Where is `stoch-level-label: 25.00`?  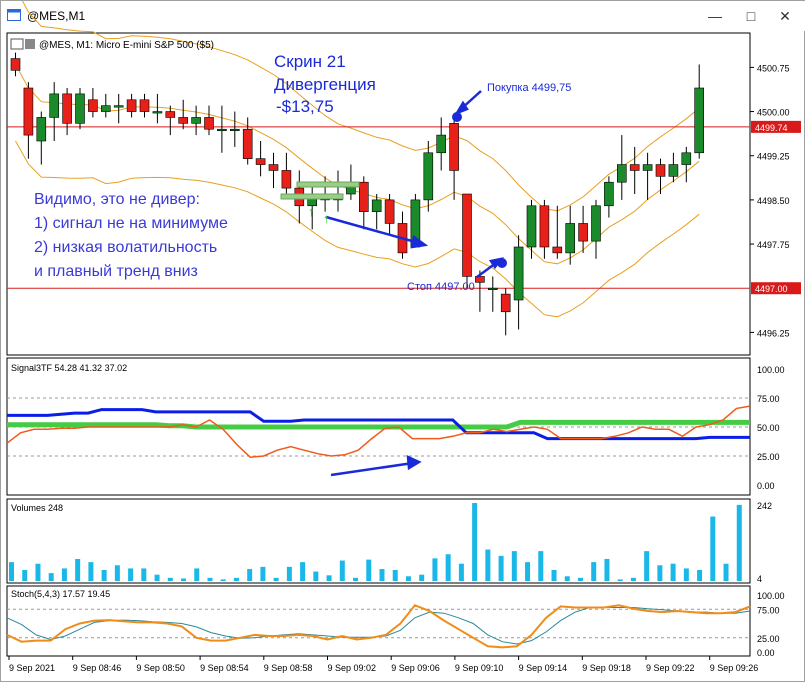
stoch-level-label: 25.00 is located at coordinates (768, 639).